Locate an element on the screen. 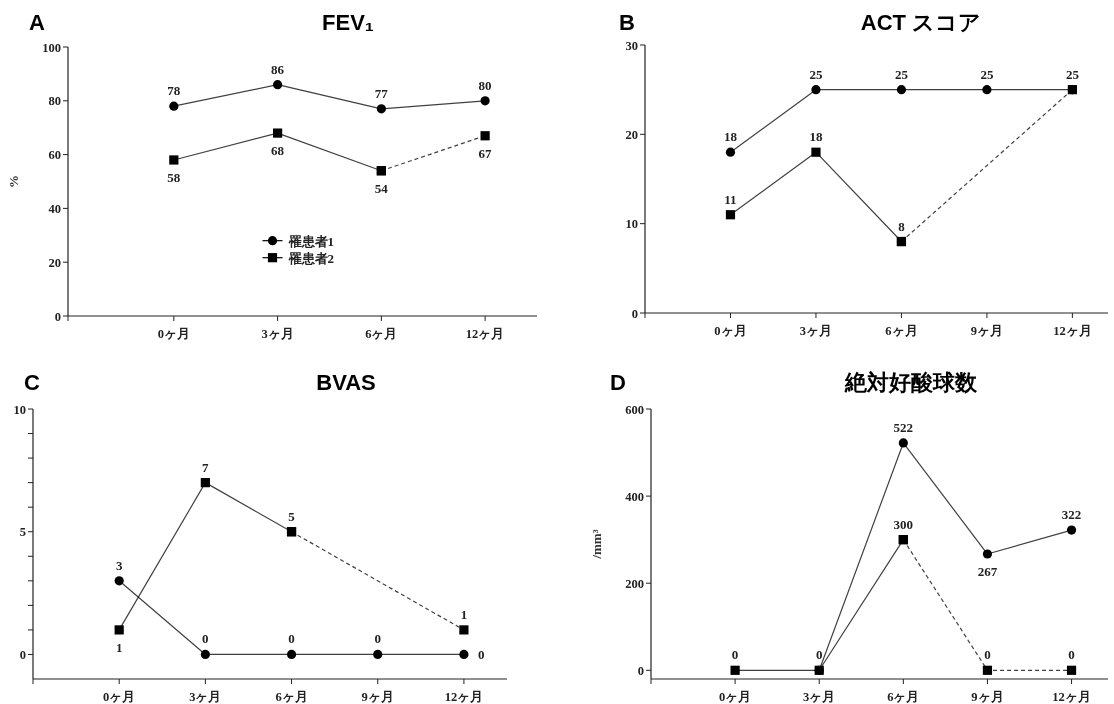 The height and width of the screenshot is (704, 1114). data-label: 86 is located at coordinates (278, 69).